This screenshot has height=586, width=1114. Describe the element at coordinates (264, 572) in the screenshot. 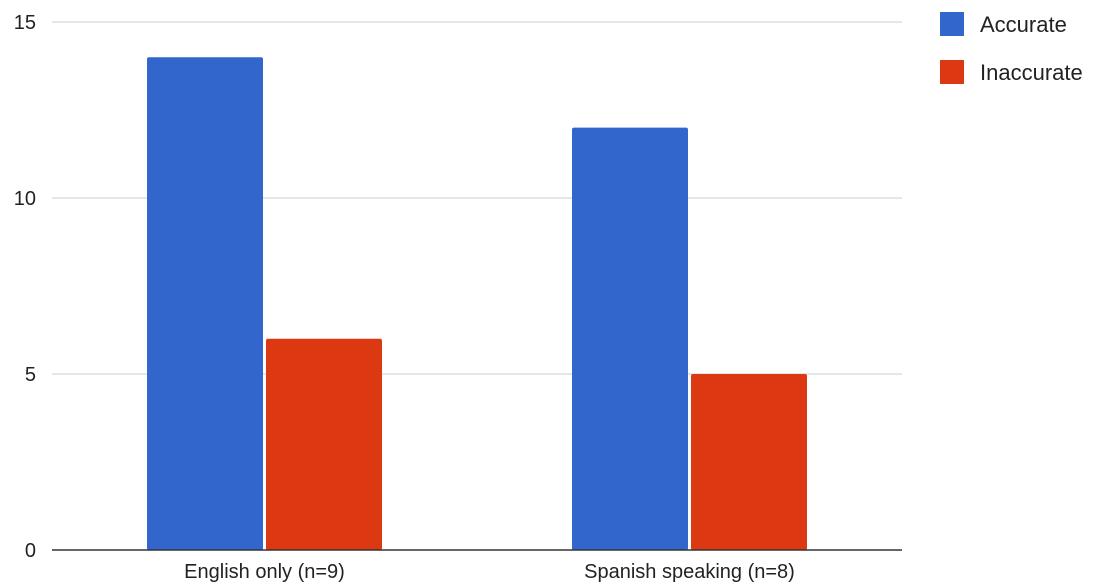

I see `x-tick-label: English only (n=9)` at that location.